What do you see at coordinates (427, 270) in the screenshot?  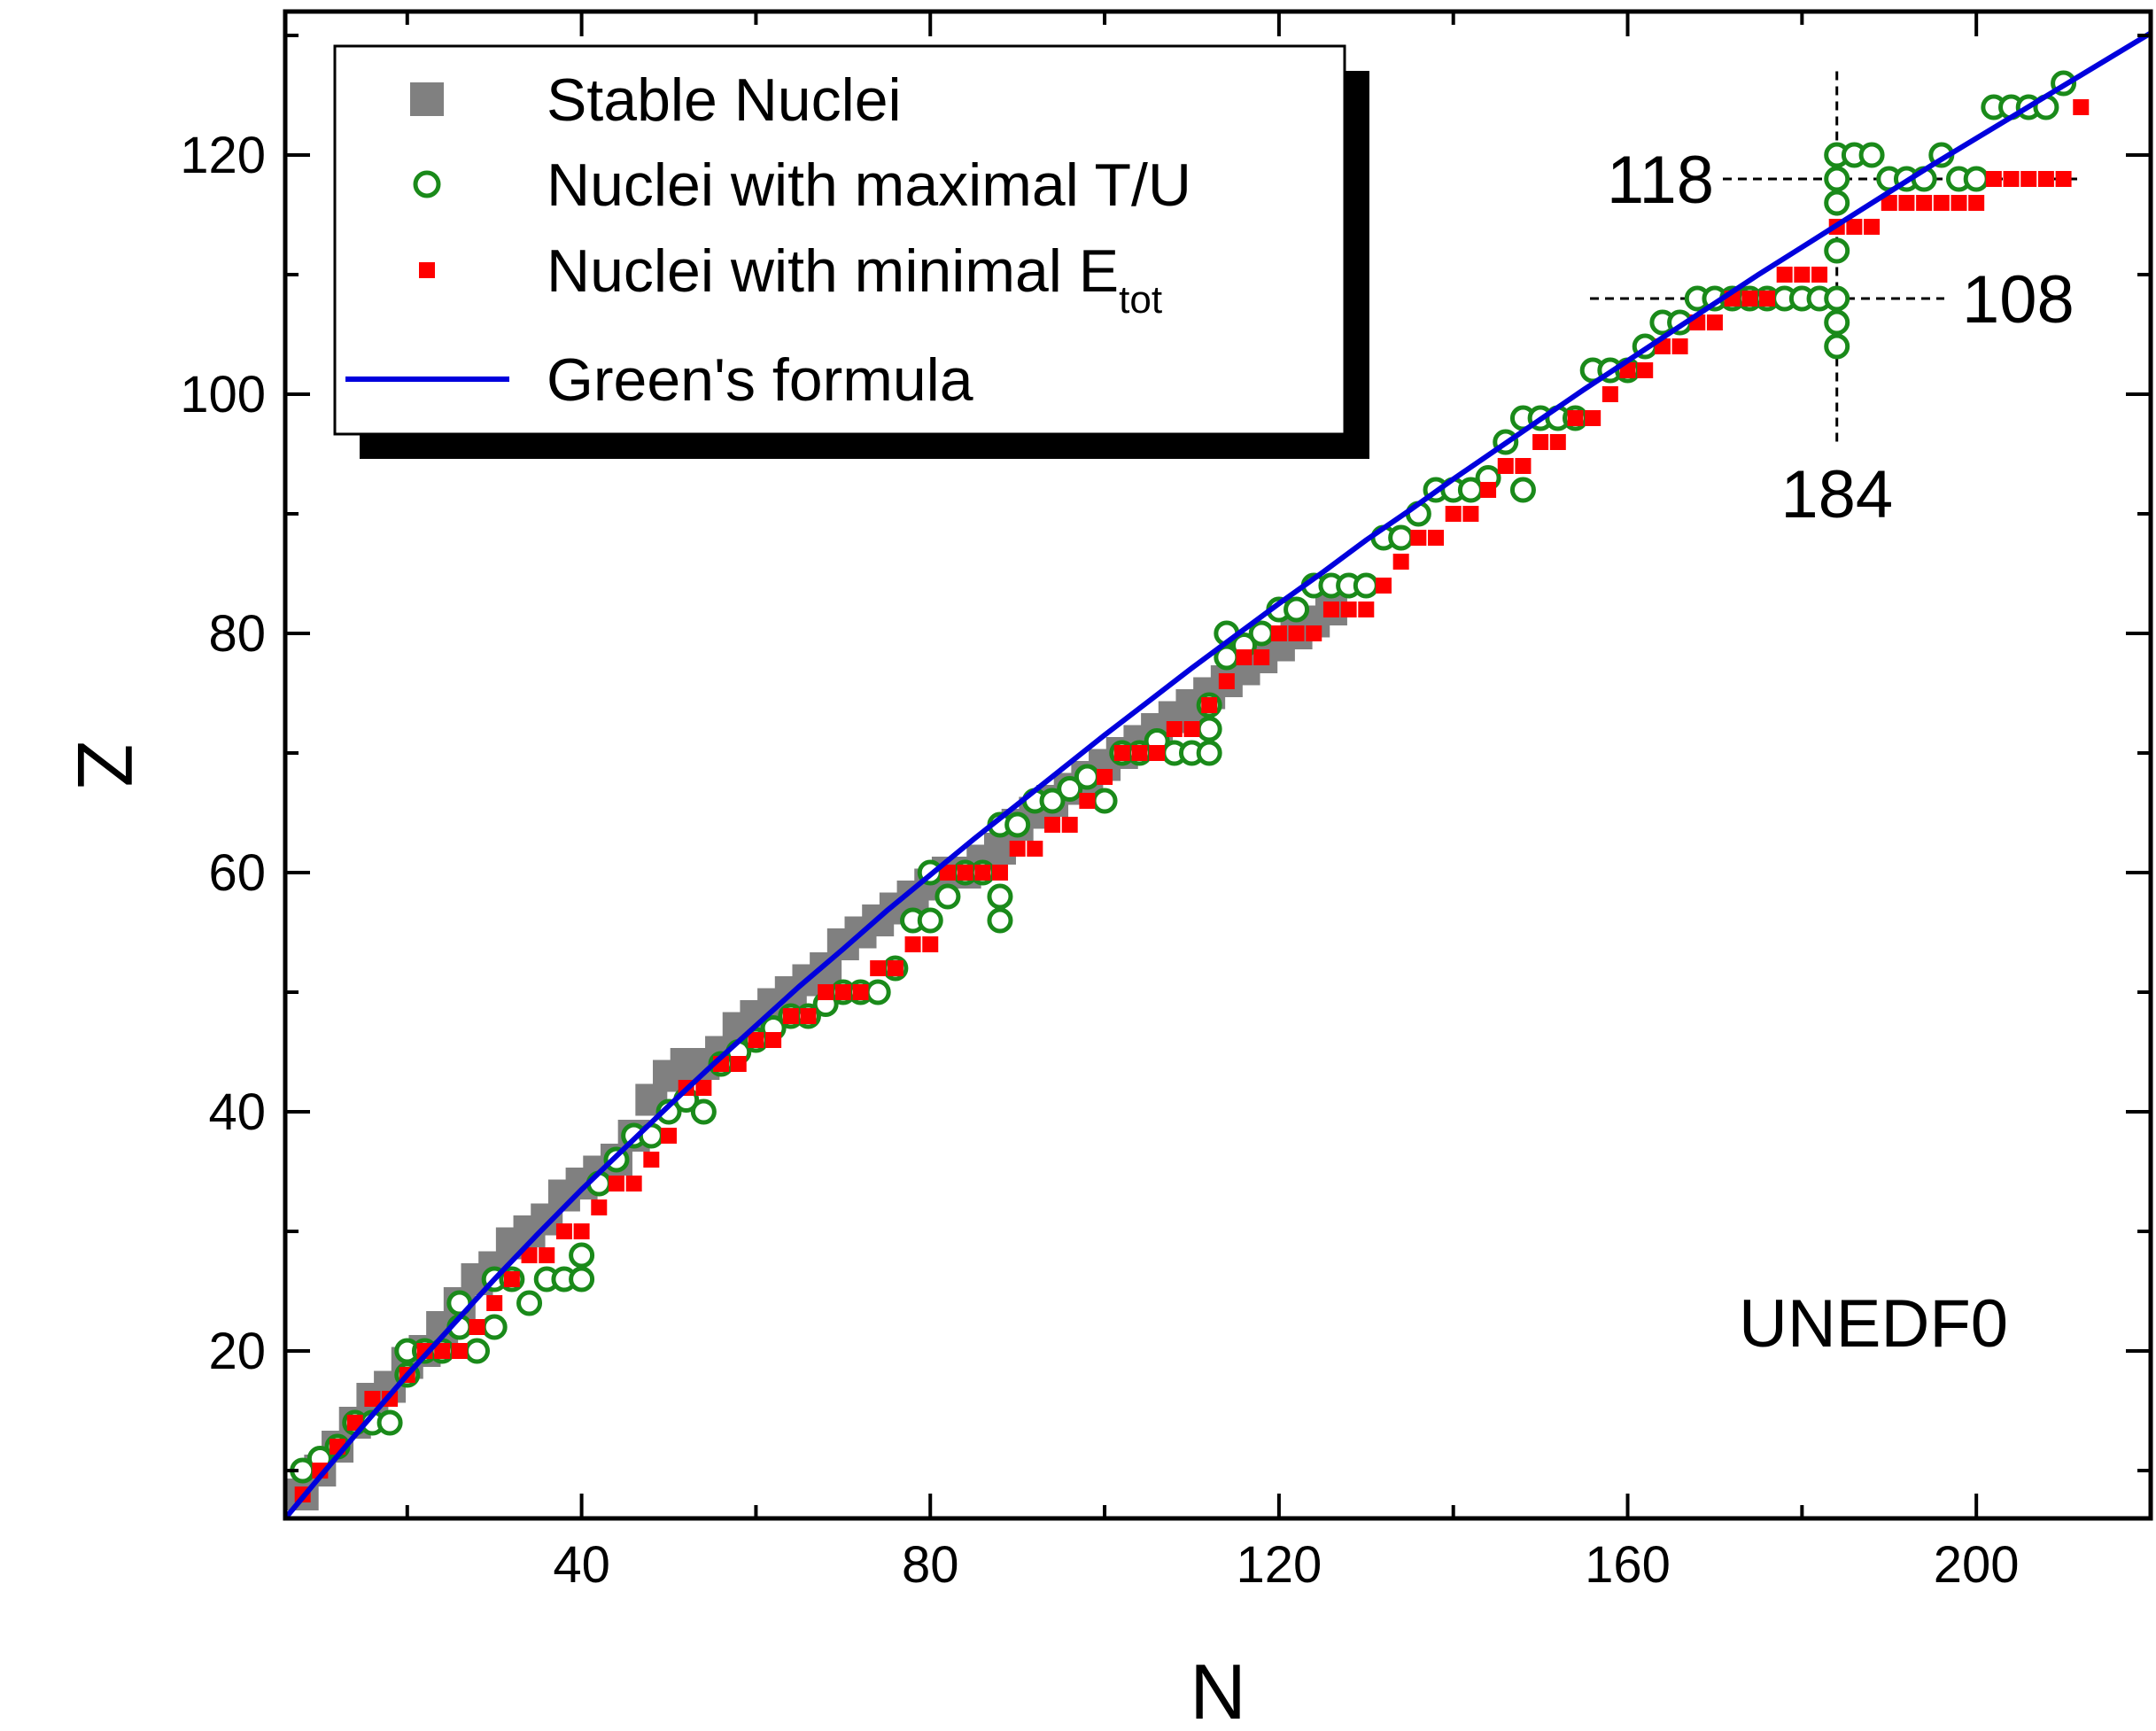 I see `legend-symbol-min-etot` at bounding box center [427, 270].